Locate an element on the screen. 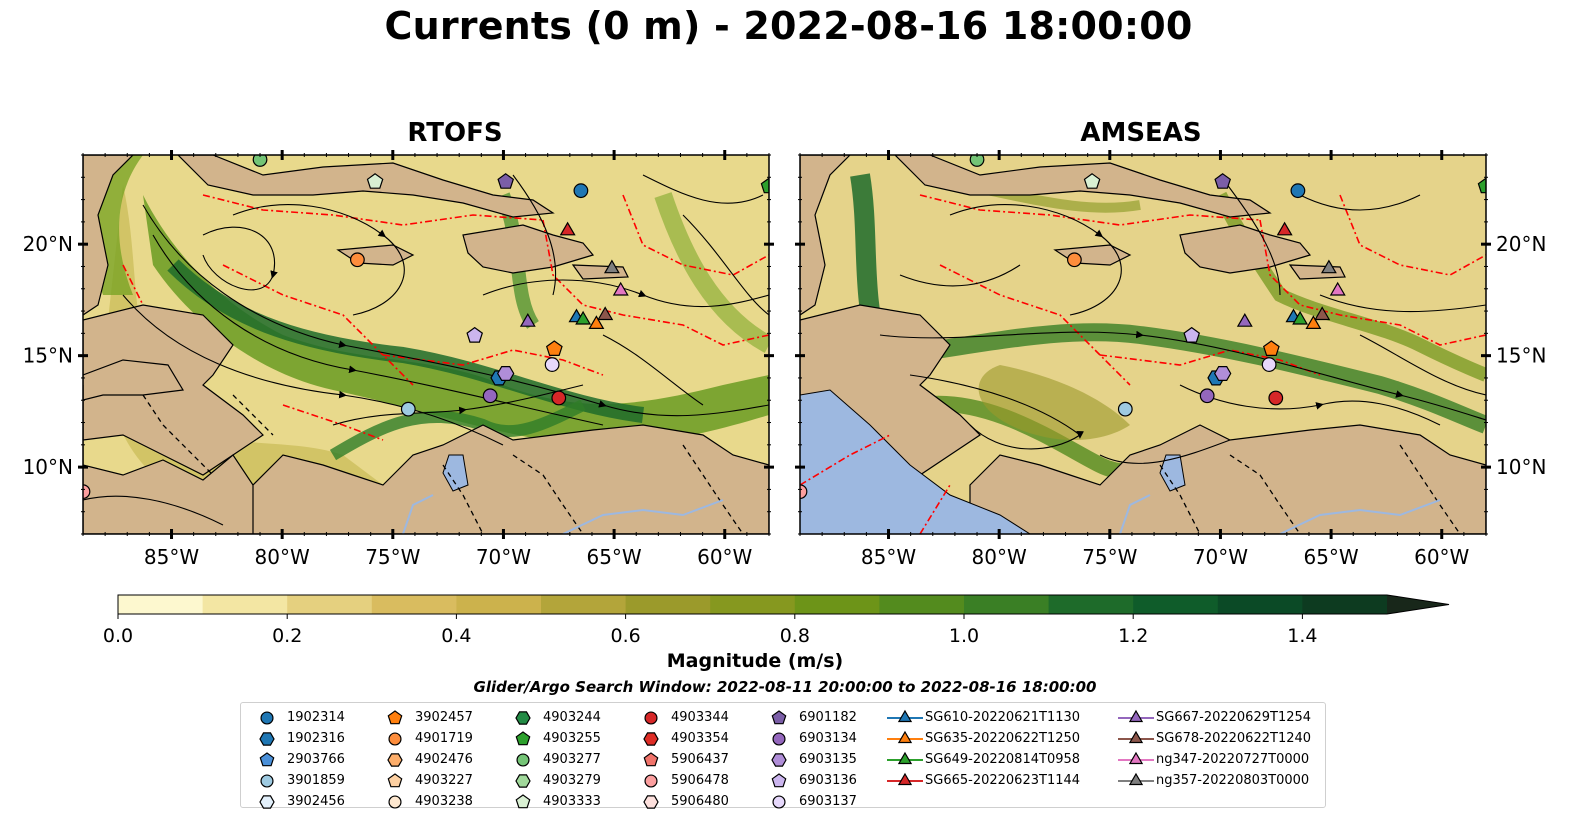 Image resolution: width=1577 pixels, height=827 pixels. colorbar-tick-label: 1.4 is located at coordinates (1302, 636).